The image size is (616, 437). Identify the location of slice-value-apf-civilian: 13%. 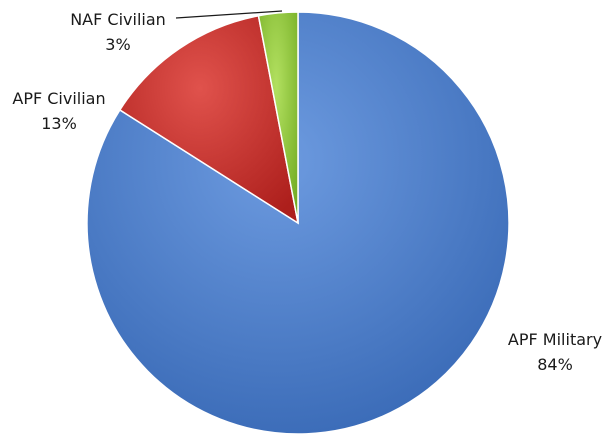
(59, 123).